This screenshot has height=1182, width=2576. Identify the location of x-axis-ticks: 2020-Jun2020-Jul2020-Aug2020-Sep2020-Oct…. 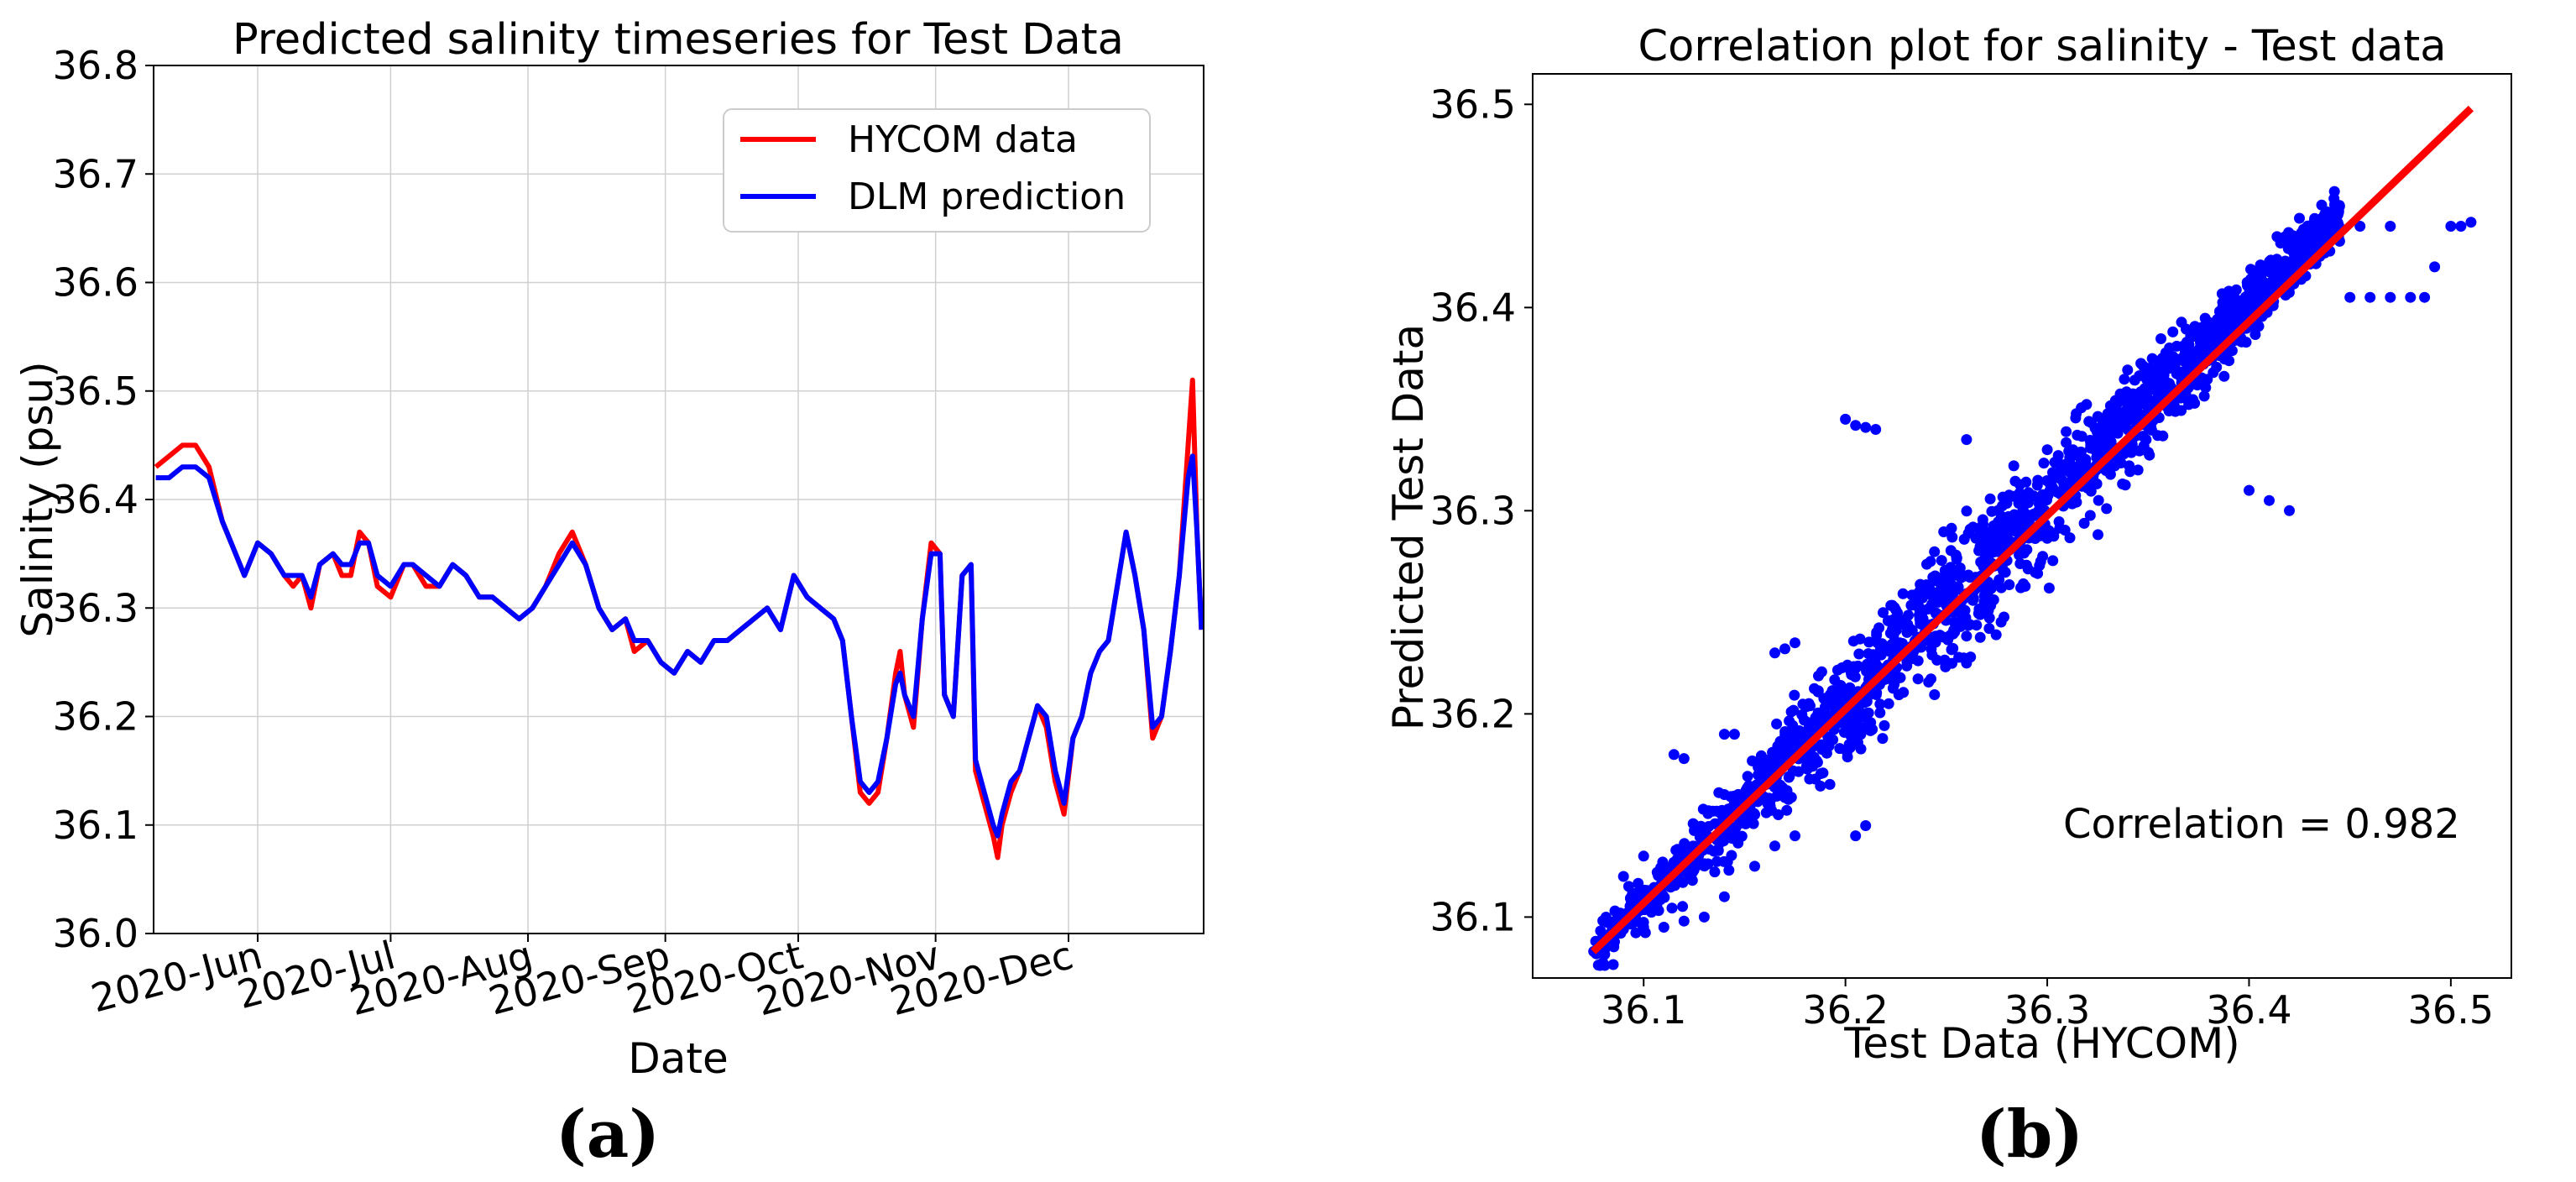
(582, 978).